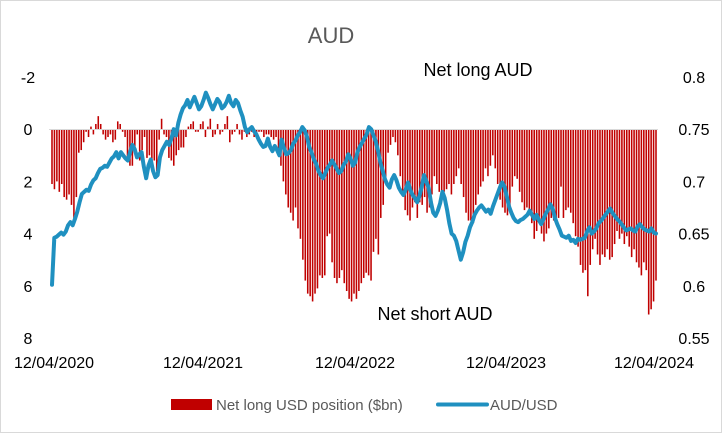  Describe the element at coordinates (693, 130) in the screenshot. I see `right-tick-label: 0.75` at that location.